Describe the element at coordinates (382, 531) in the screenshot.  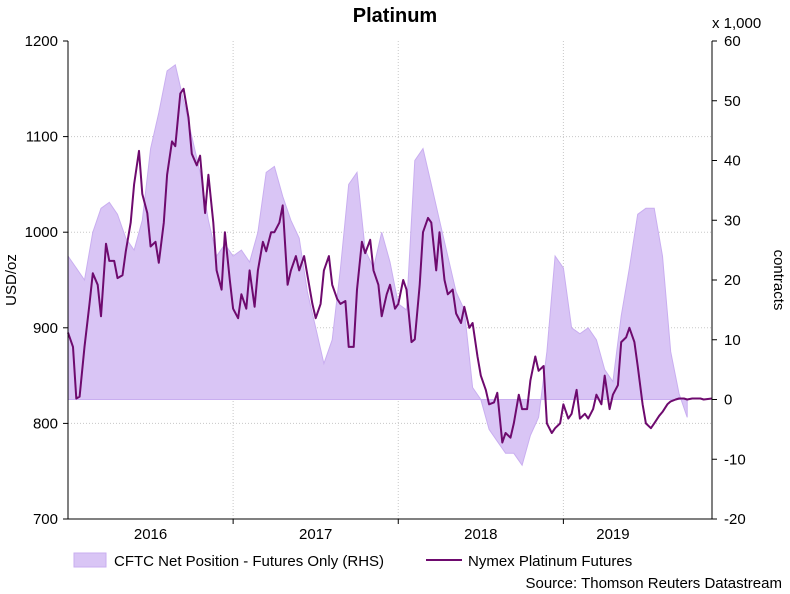
I see `x-axis-ticks: 2016 2017 2018 2019` at that location.